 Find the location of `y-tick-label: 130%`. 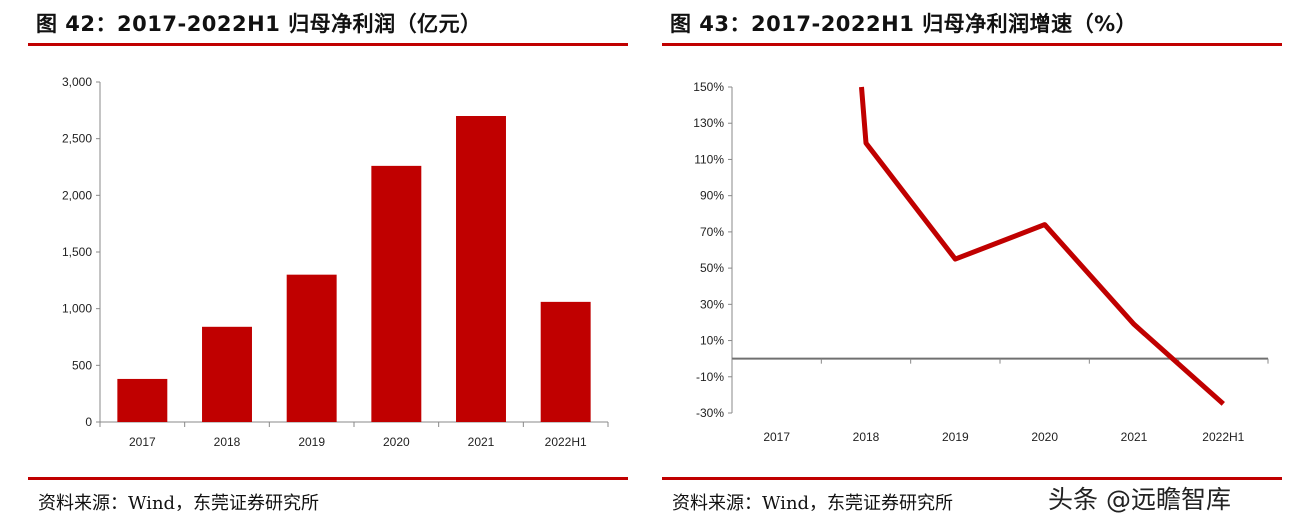

y-tick-label: 130% is located at coordinates (708, 123).